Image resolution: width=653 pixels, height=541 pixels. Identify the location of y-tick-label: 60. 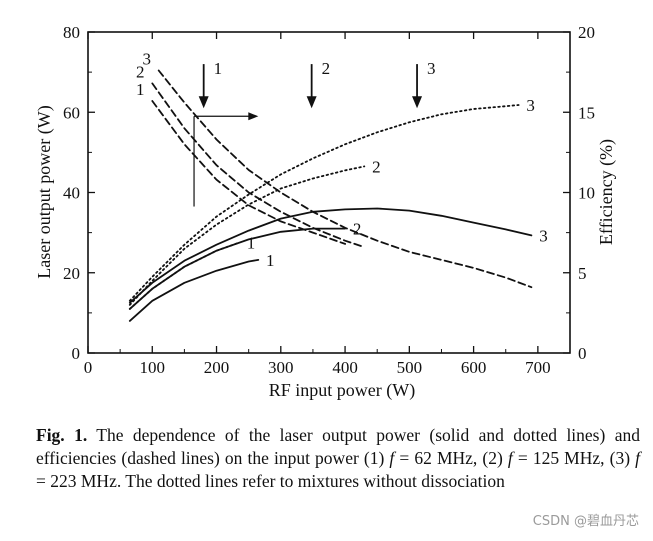
(71, 112).